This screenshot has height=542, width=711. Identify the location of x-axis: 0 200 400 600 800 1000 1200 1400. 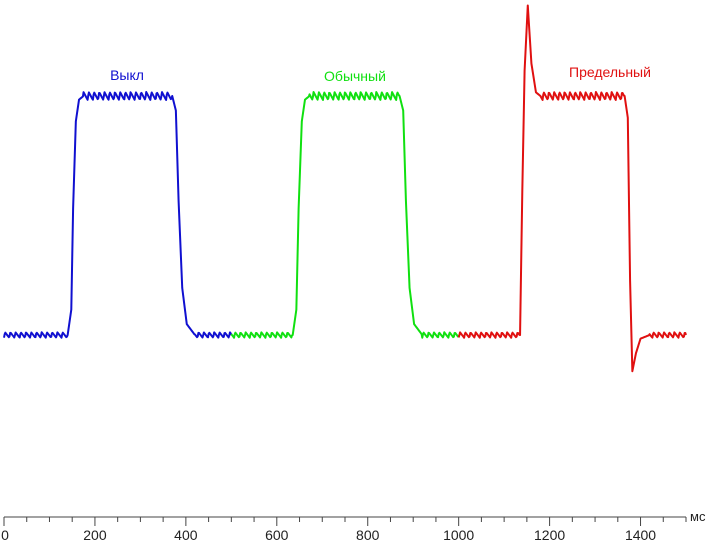
(344, 529).